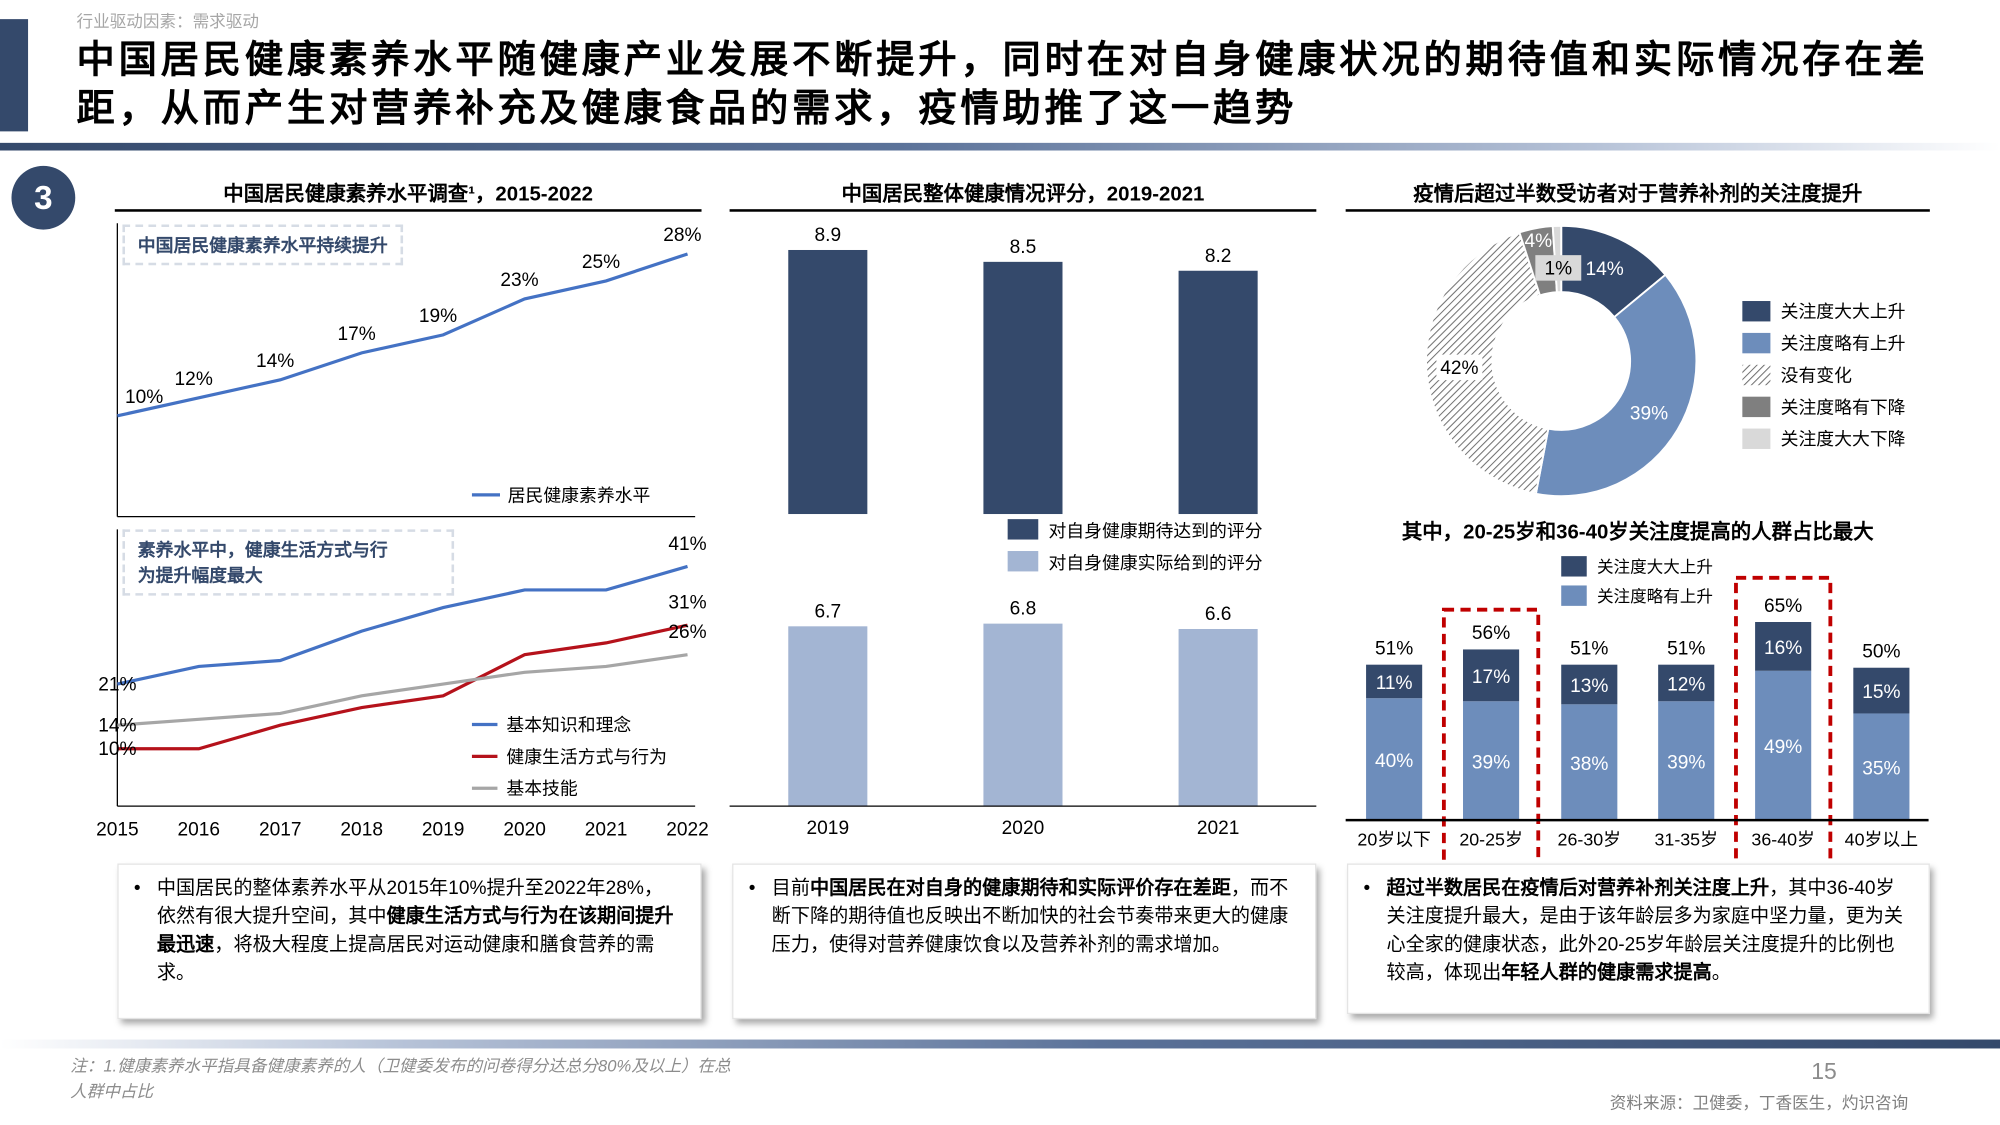 This screenshot has width=2000, height=1125. What do you see at coordinates (1881, 840) in the screenshot?
I see `x-tick-label: 40岁以上` at bounding box center [1881, 840].